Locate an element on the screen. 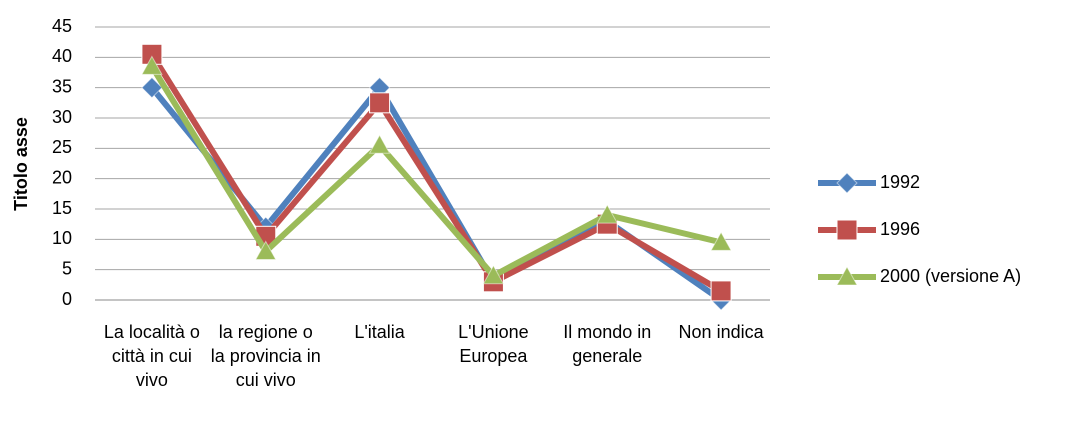  legend-label: 1996 is located at coordinates (900, 229).